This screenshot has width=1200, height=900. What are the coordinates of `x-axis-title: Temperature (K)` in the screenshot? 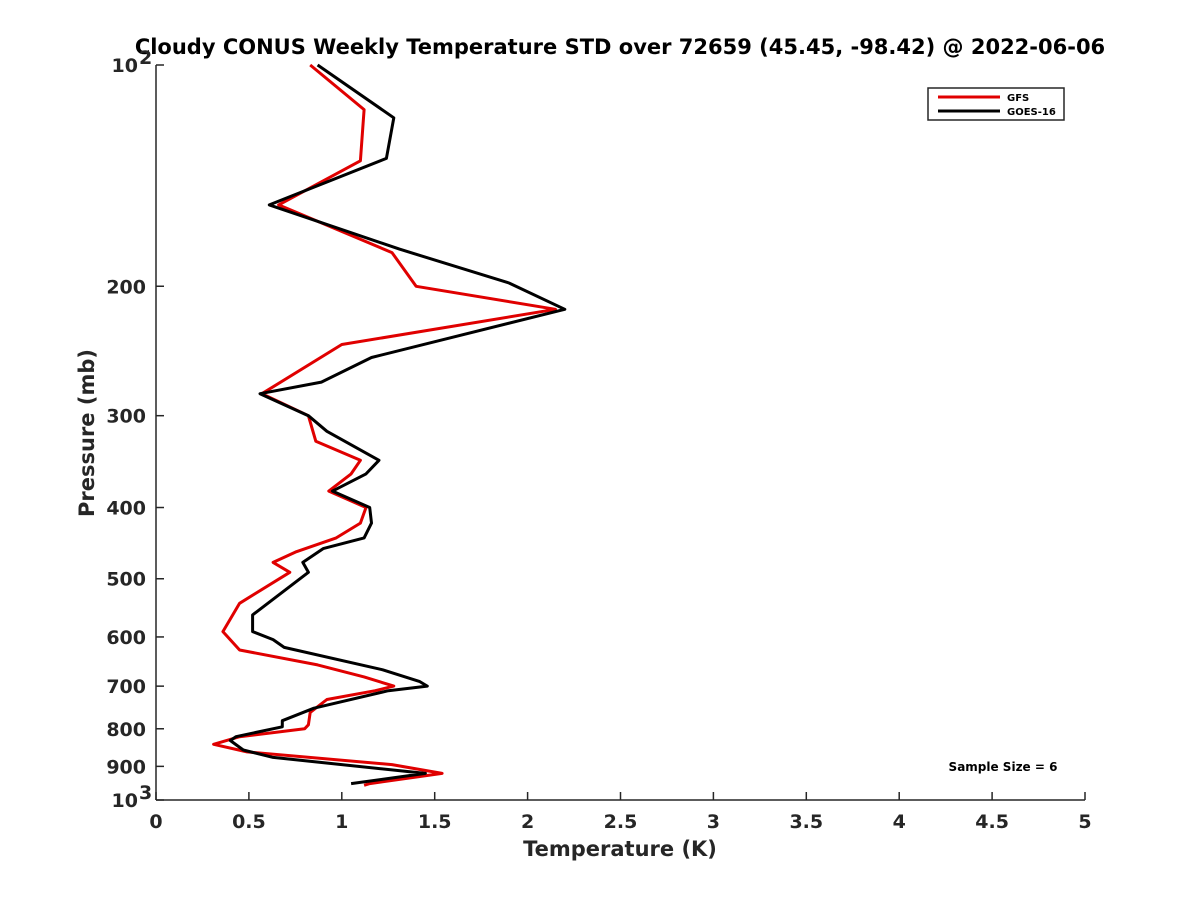 It's located at (620, 849).